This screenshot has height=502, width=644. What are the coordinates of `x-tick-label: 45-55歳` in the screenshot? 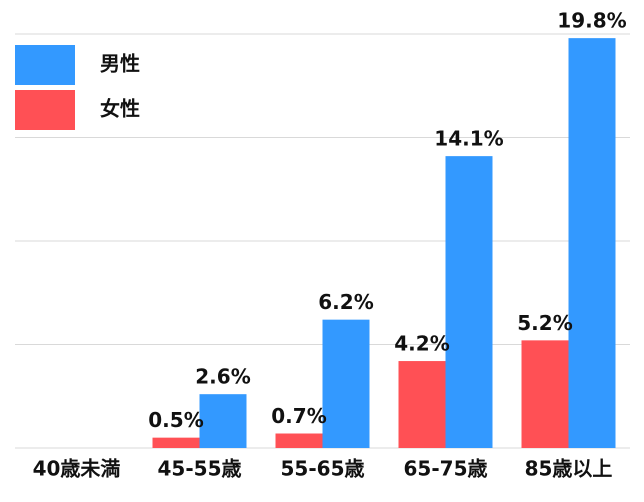 It's located at (200, 469).